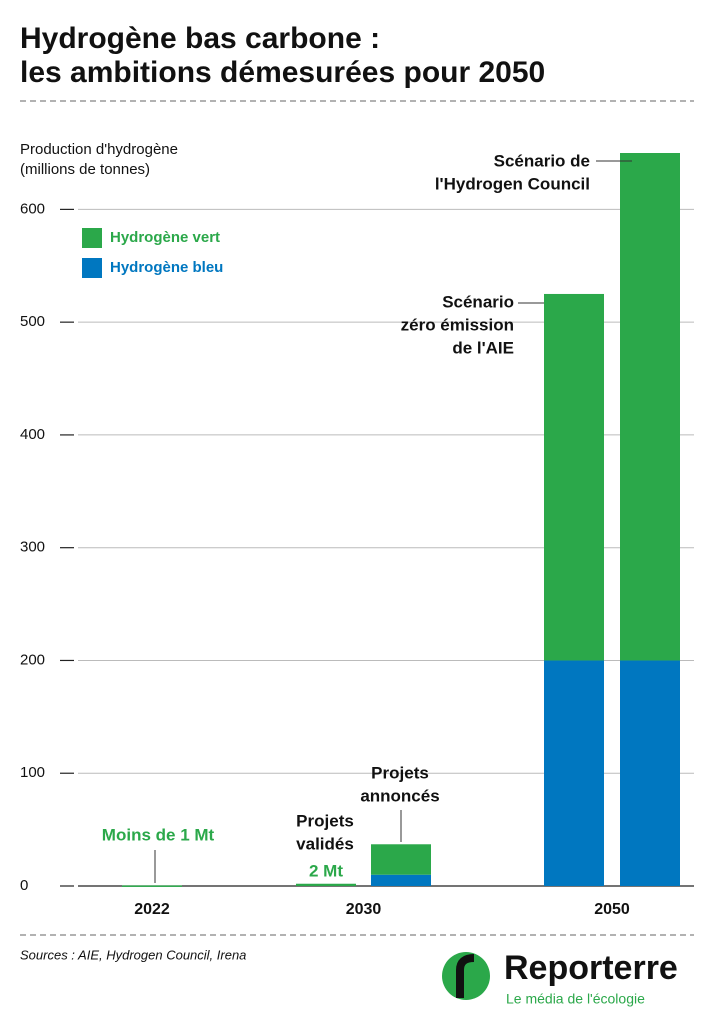 The height and width of the screenshot is (1029, 714). Describe the element at coordinates (32, 208) in the screenshot. I see `y-tick-label: 600` at that location.